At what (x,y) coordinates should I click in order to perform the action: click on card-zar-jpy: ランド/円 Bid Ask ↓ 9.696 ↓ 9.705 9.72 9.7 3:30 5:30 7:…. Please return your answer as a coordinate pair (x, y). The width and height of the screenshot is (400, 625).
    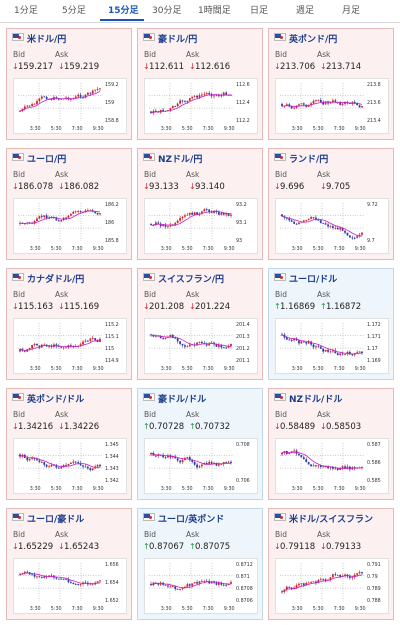
    Looking at the image, I should click on (331, 204).